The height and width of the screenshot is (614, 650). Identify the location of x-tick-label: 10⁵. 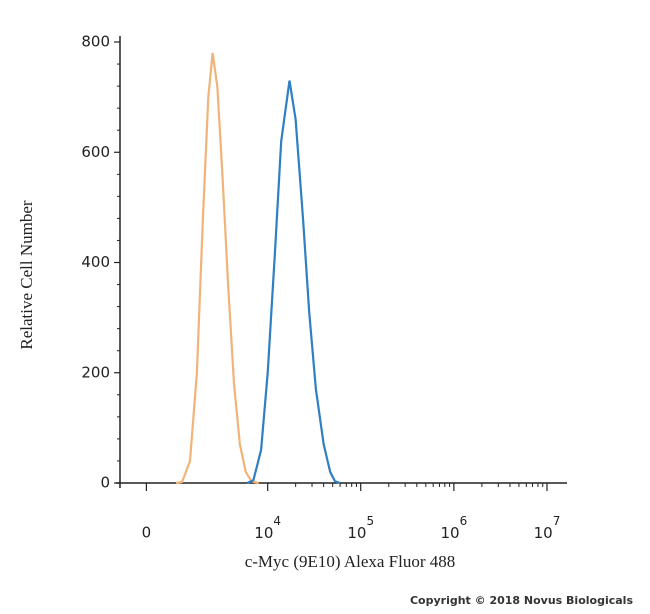
(360, 528).